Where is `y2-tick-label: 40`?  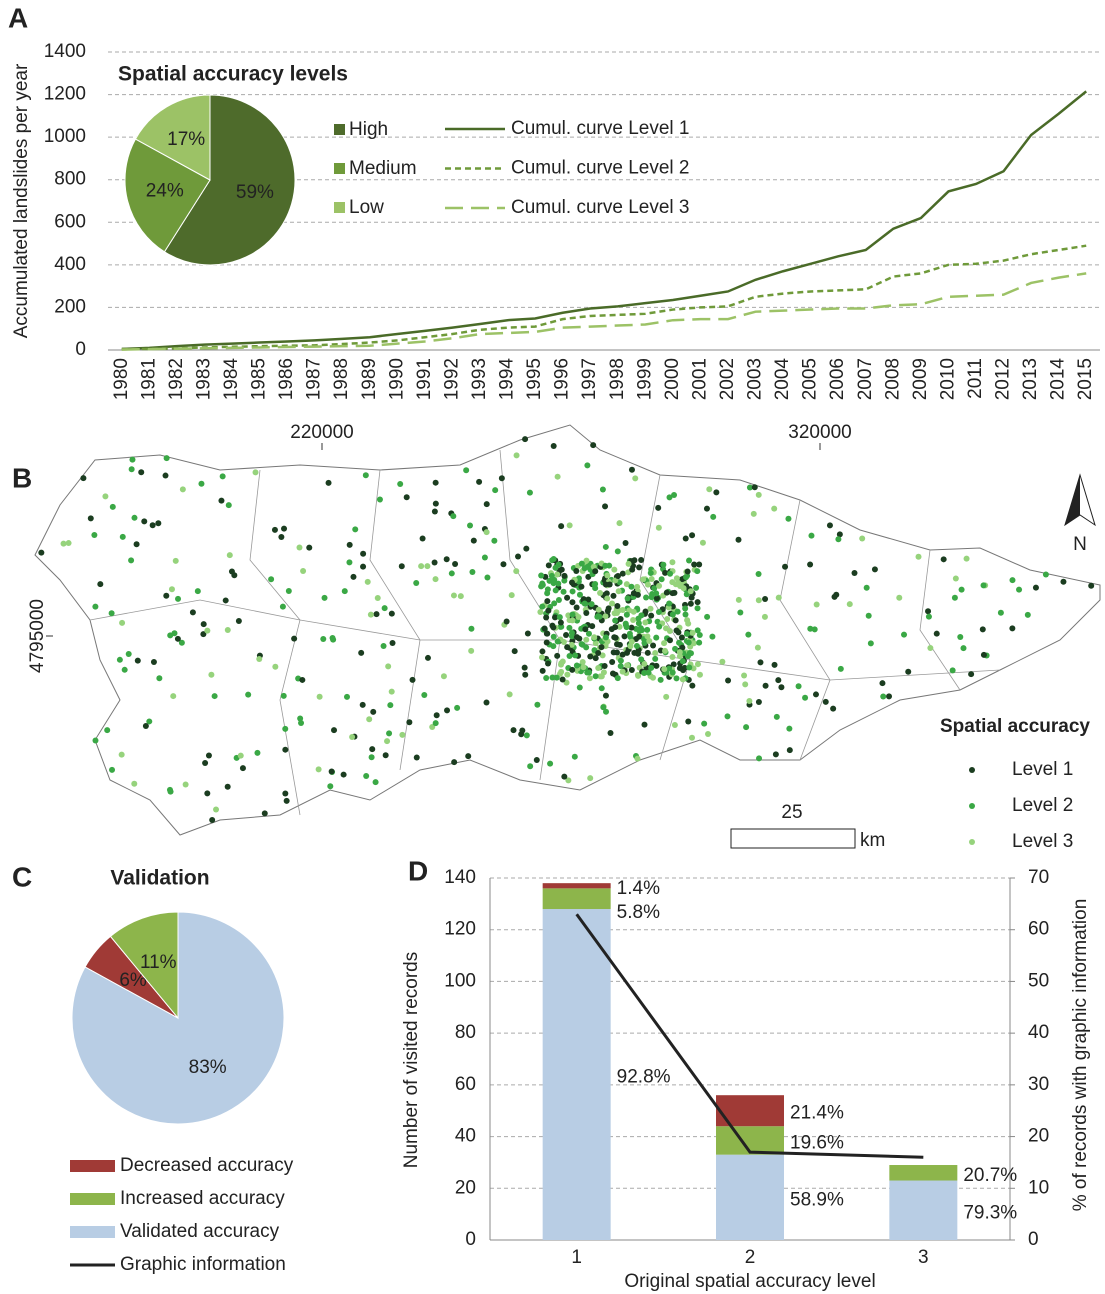
y2-tick-label: 40 is located at coordinates (1038, 1032).